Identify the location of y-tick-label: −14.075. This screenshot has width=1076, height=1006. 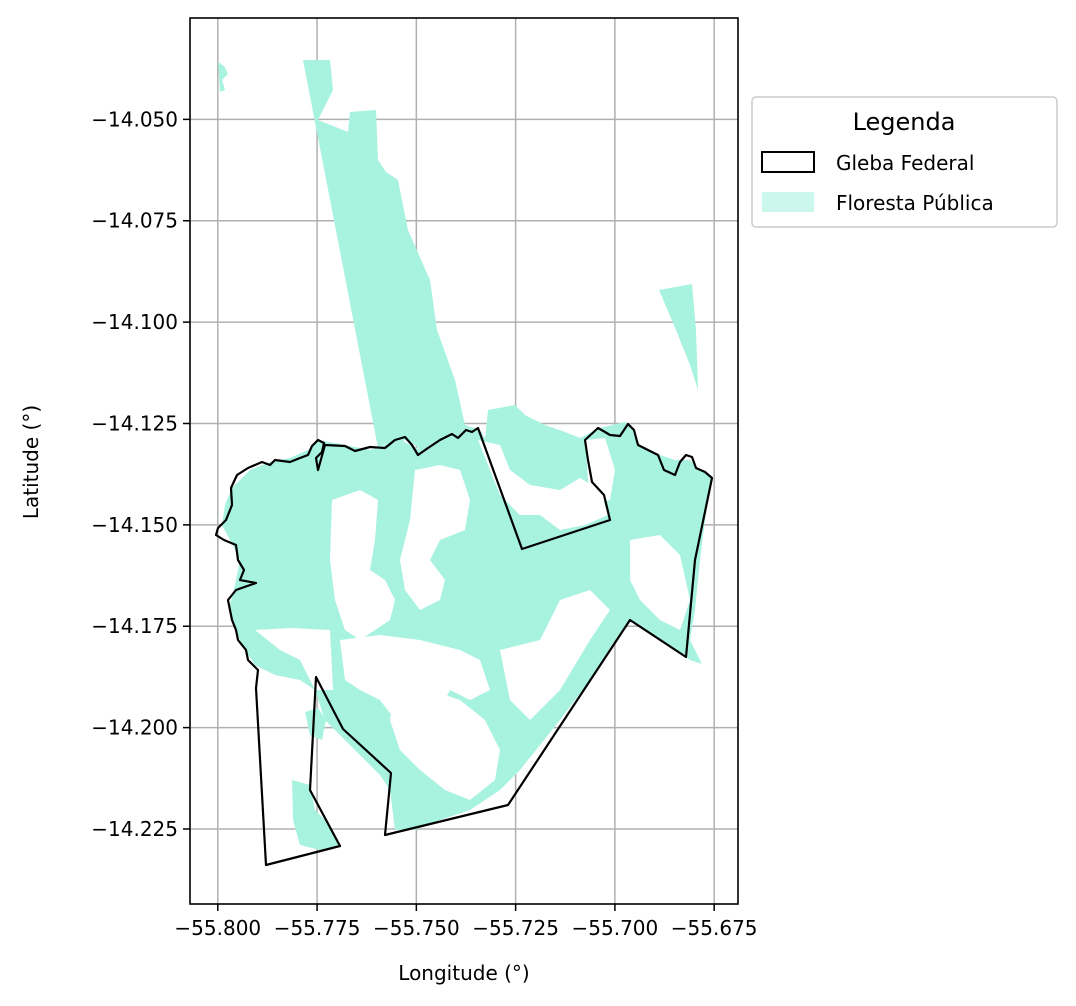
(134, 221).